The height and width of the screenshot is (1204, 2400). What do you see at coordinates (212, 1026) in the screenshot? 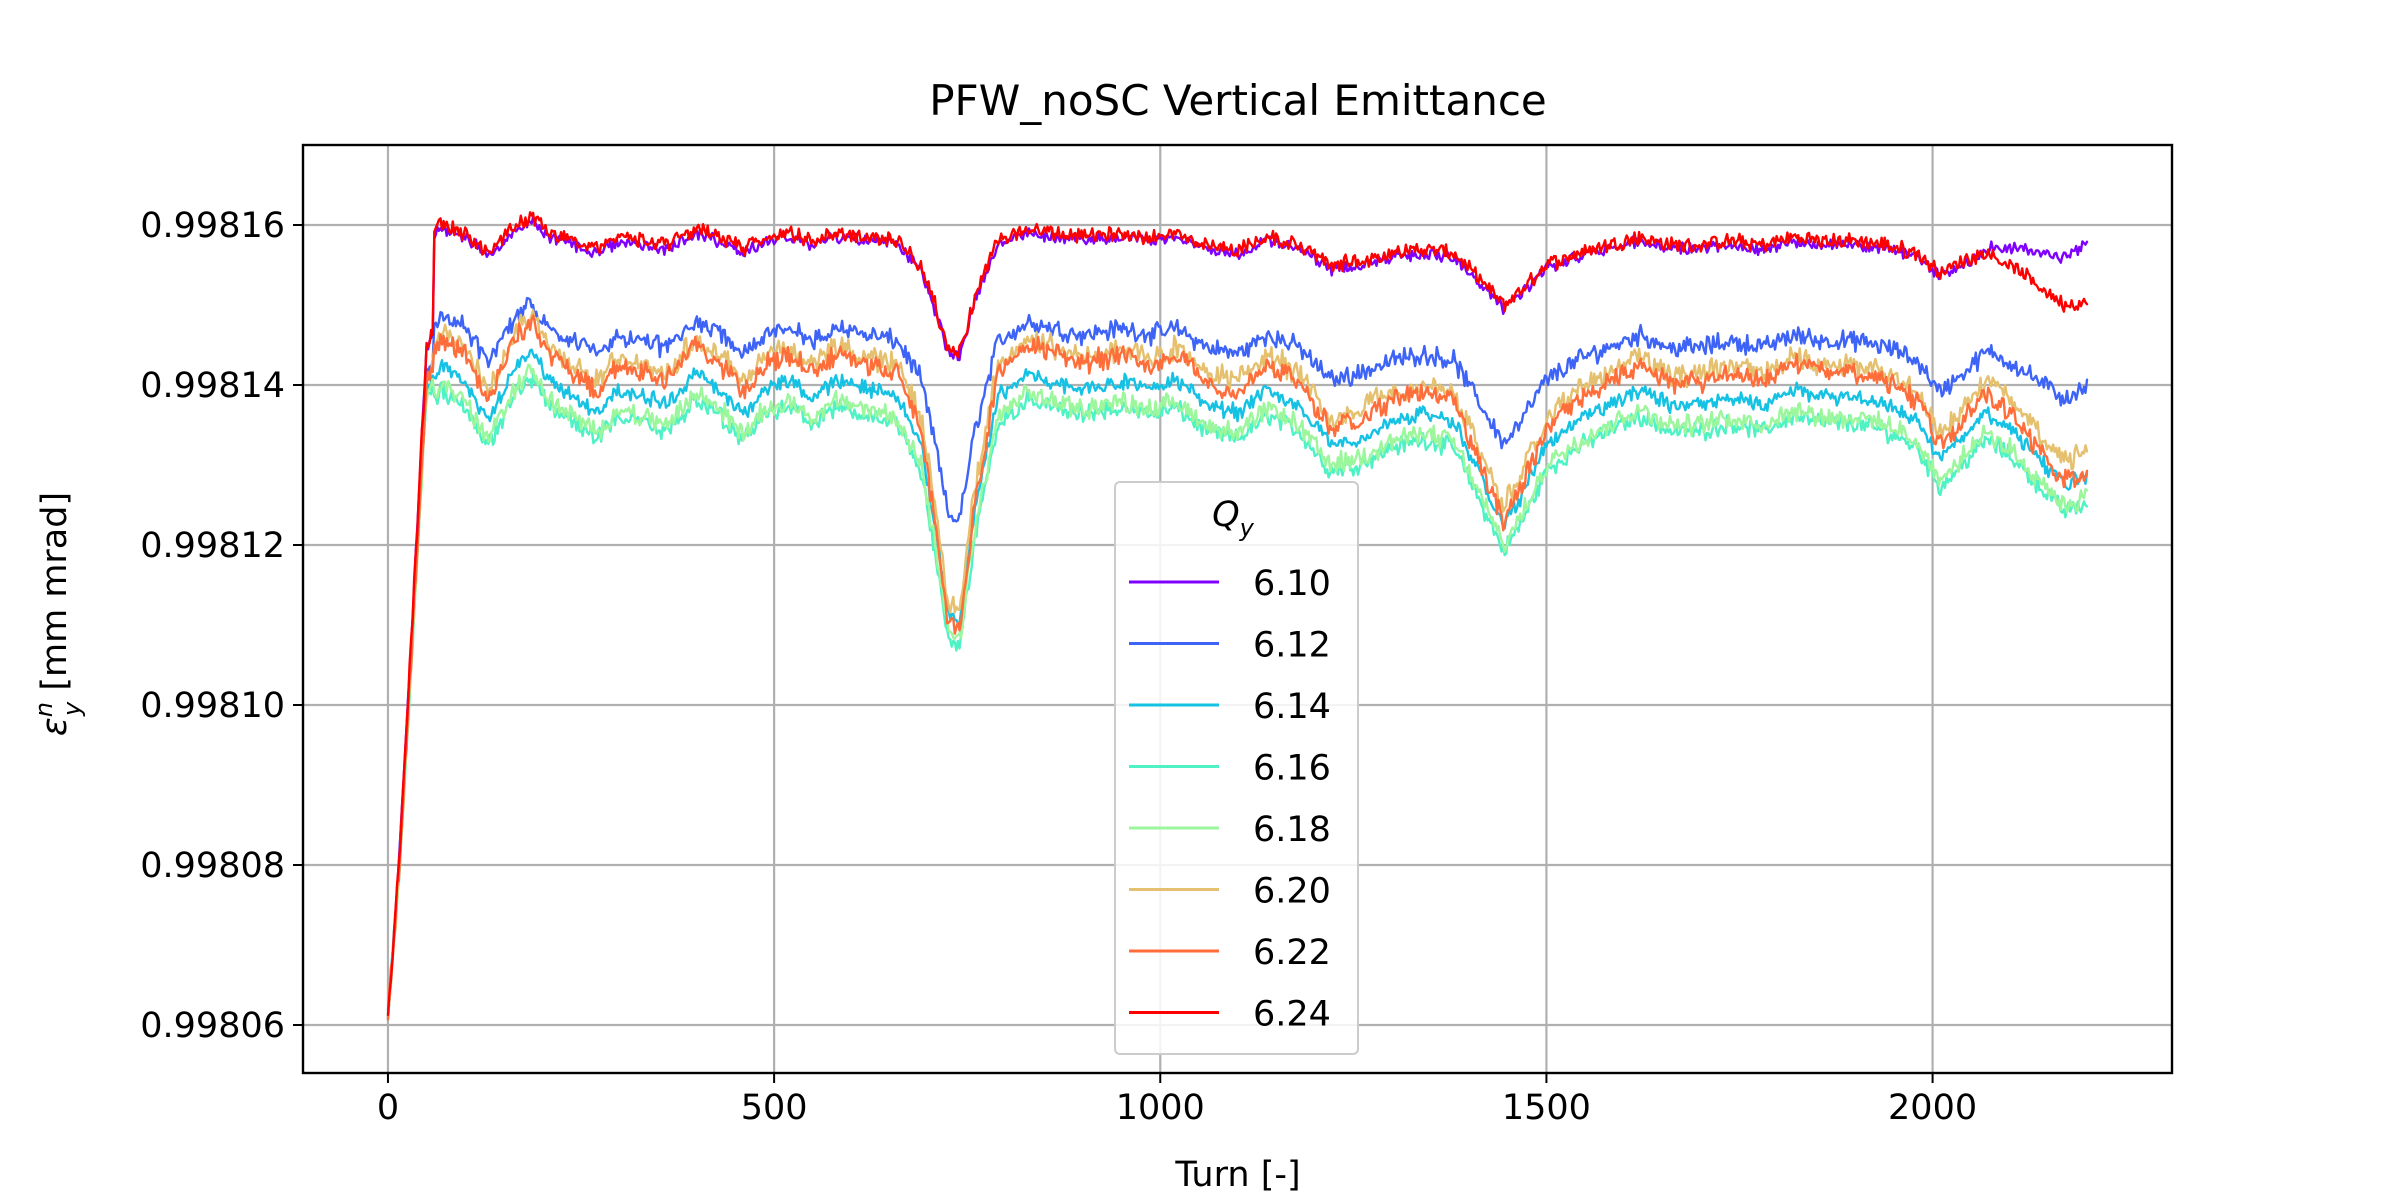
I see `y-tick-label: 0.99806` at bounding box center [212, 1026].